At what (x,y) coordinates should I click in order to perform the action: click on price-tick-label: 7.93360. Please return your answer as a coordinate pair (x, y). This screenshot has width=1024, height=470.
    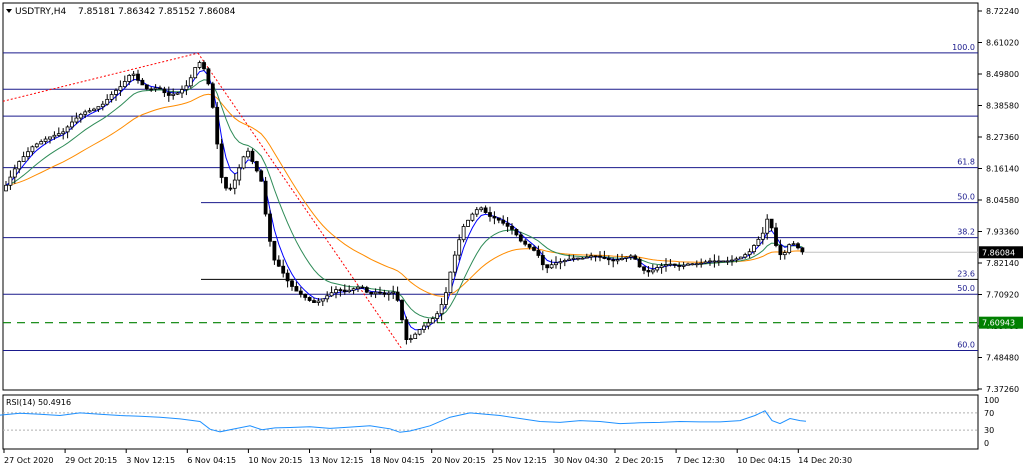
    Looking at the image, I should click on (1002, 232).